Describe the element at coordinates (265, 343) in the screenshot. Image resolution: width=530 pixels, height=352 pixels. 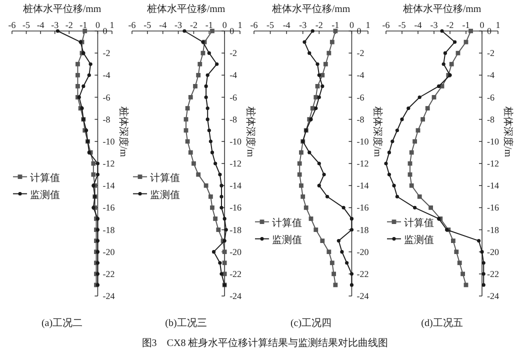
I see `caption: 图3 CX8 桩身水平位移计算结果与监测结果对比曲线图` at that location.